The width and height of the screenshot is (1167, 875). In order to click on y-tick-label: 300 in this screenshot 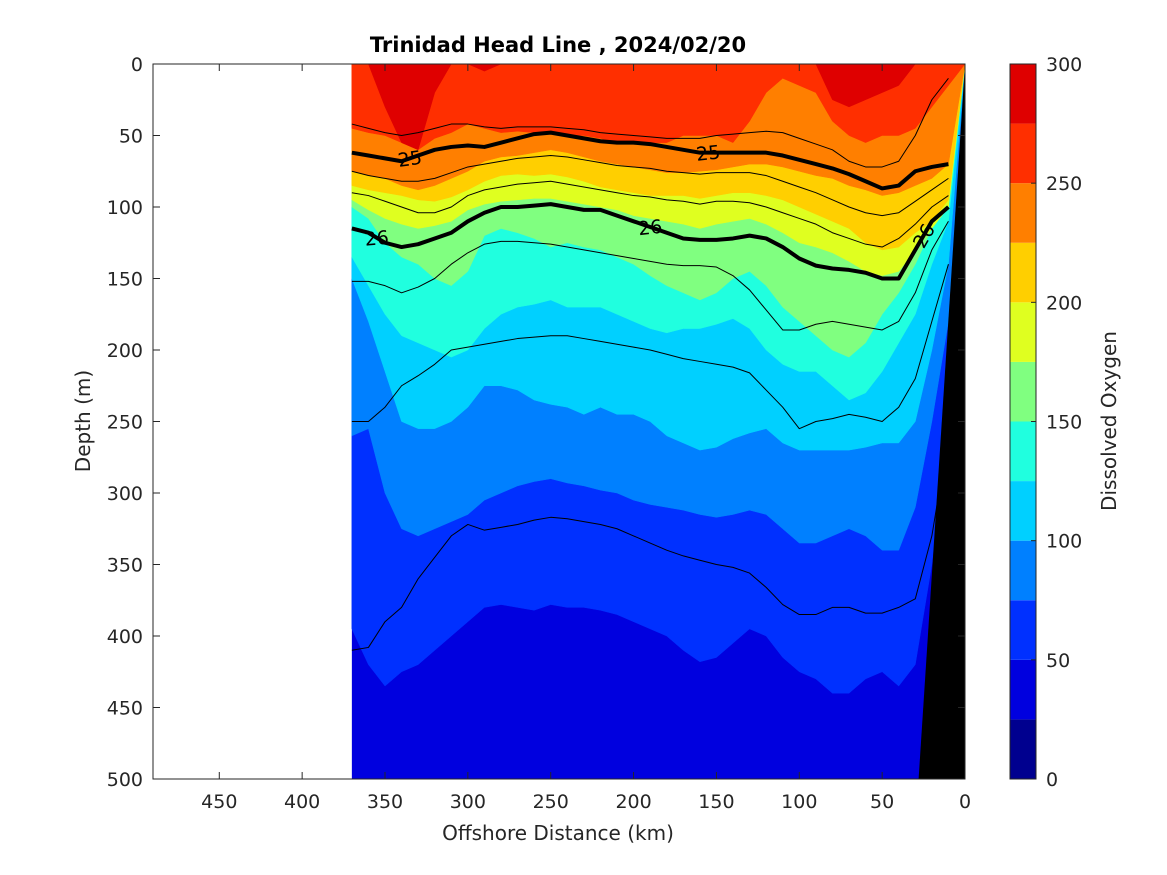, I will do `click(125, 494)`.